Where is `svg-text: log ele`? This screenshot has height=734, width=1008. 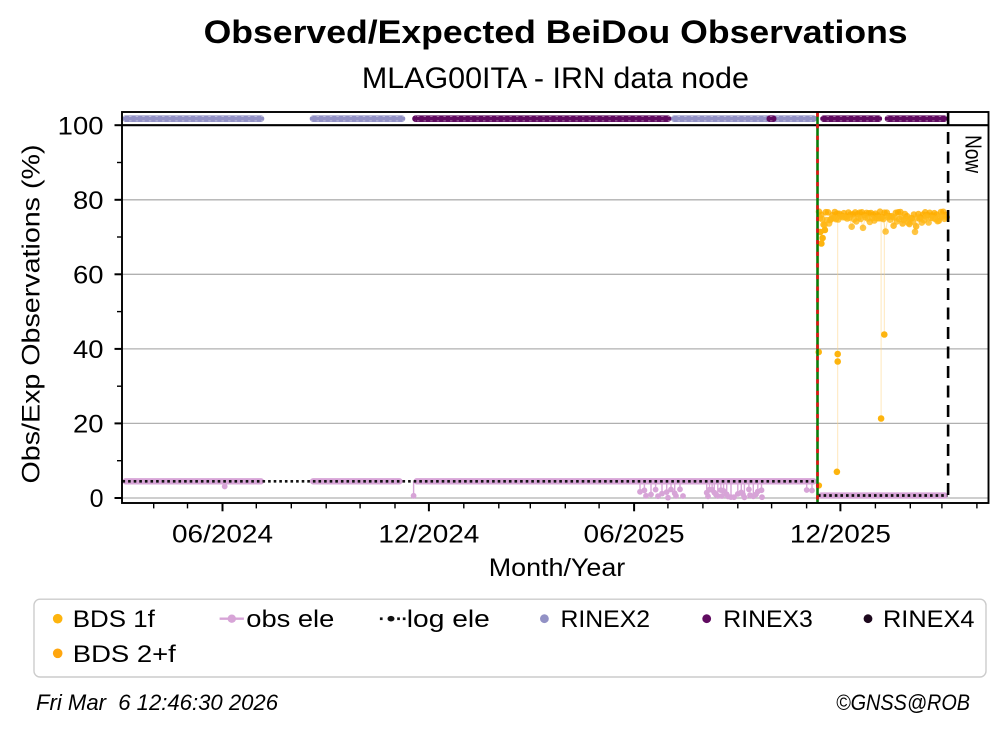 svg-text: log ele is located at coordinates (448, 619).